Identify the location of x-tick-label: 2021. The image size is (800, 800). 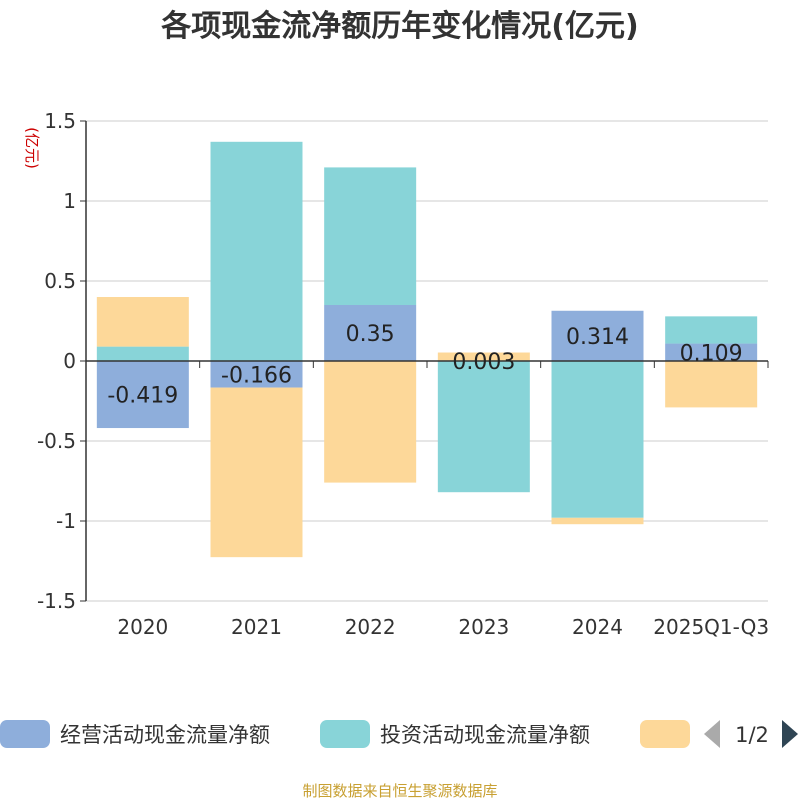
(256, 627).